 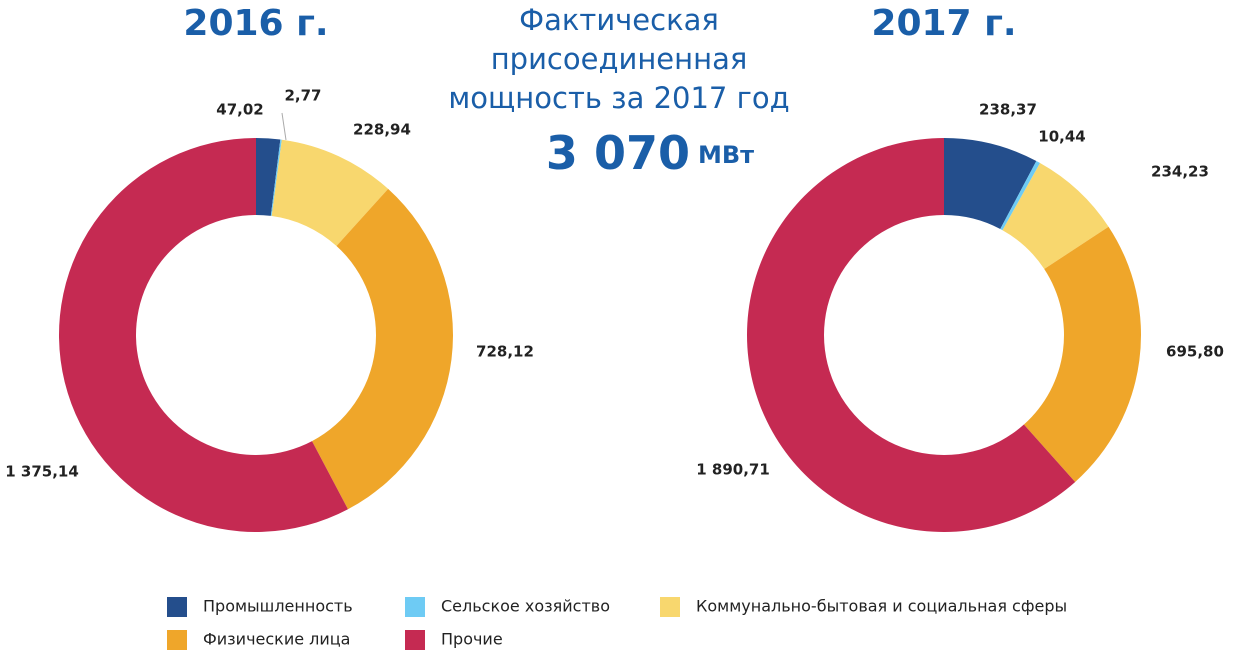 I want to click on headline-total: 3 070 МВт, so click(x=650, y=153).